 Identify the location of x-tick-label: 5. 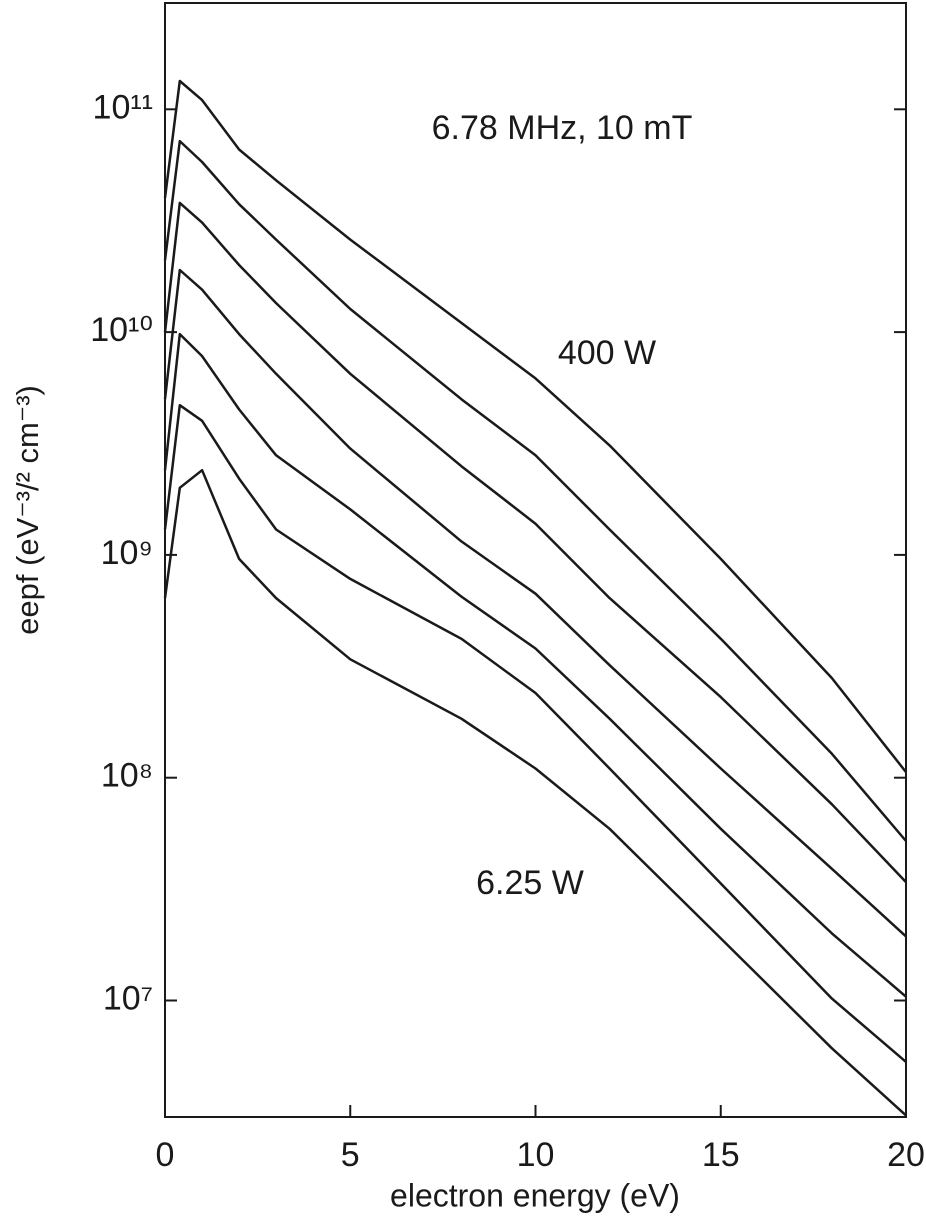
(350, 1155).